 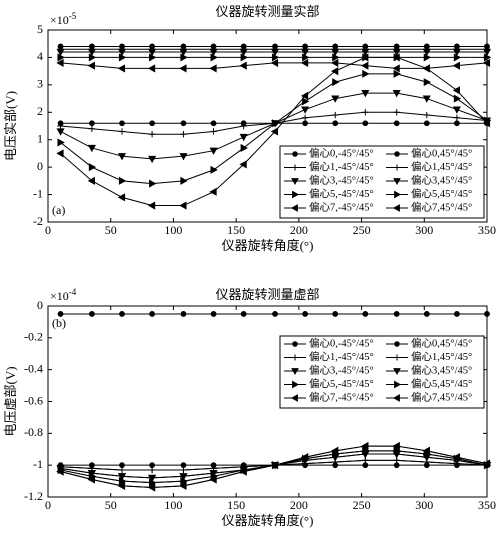 What do you see at coordinates (441, 396) in the screenshot?
I see `legend-label: 偏心7,45°/45°` at bounding box center [441, 396].